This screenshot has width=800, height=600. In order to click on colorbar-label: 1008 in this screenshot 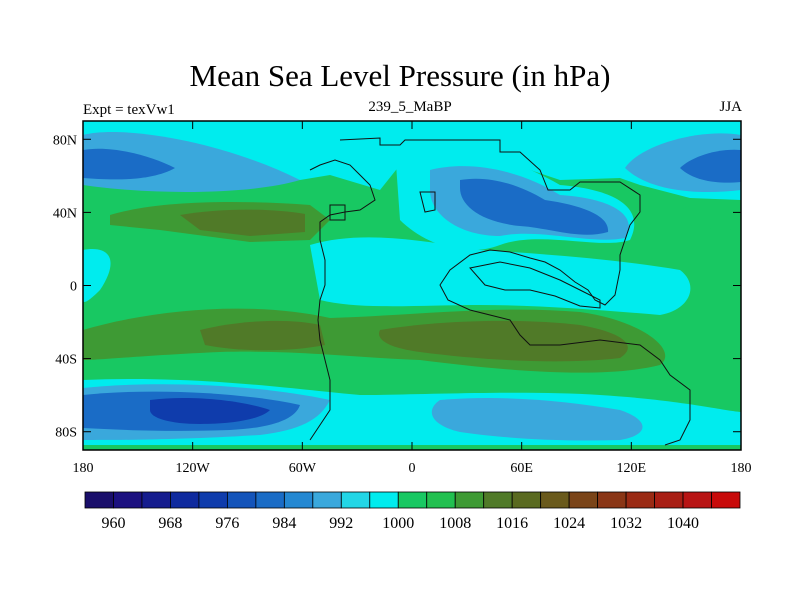, I will do `click(455, 523)`.